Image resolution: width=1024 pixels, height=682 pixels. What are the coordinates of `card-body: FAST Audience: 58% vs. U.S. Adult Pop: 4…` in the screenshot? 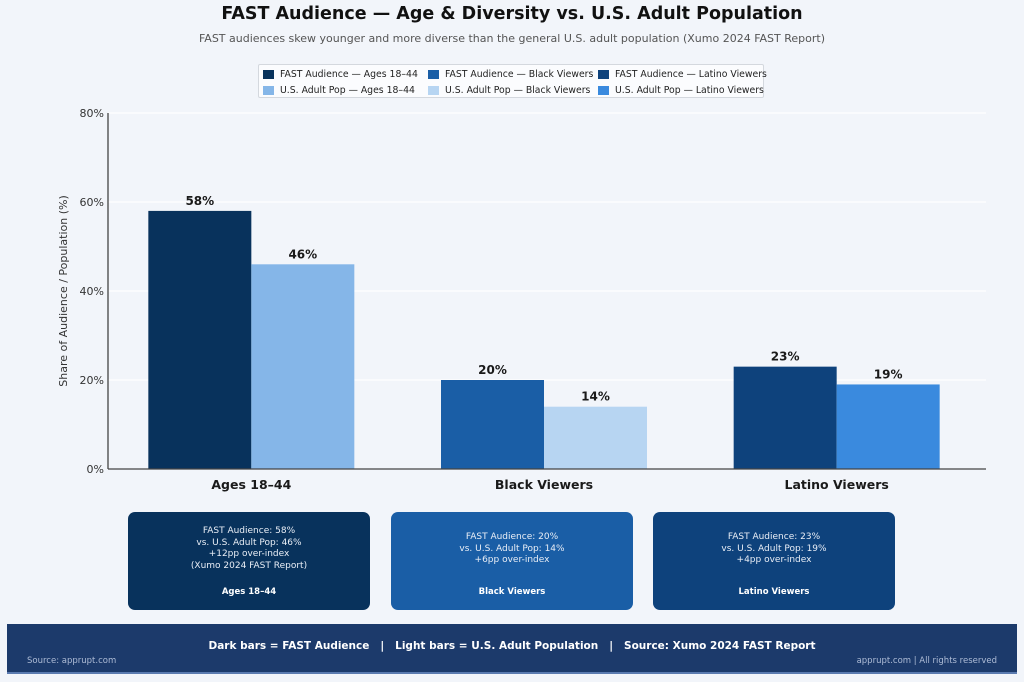 It's located at (249, 549).